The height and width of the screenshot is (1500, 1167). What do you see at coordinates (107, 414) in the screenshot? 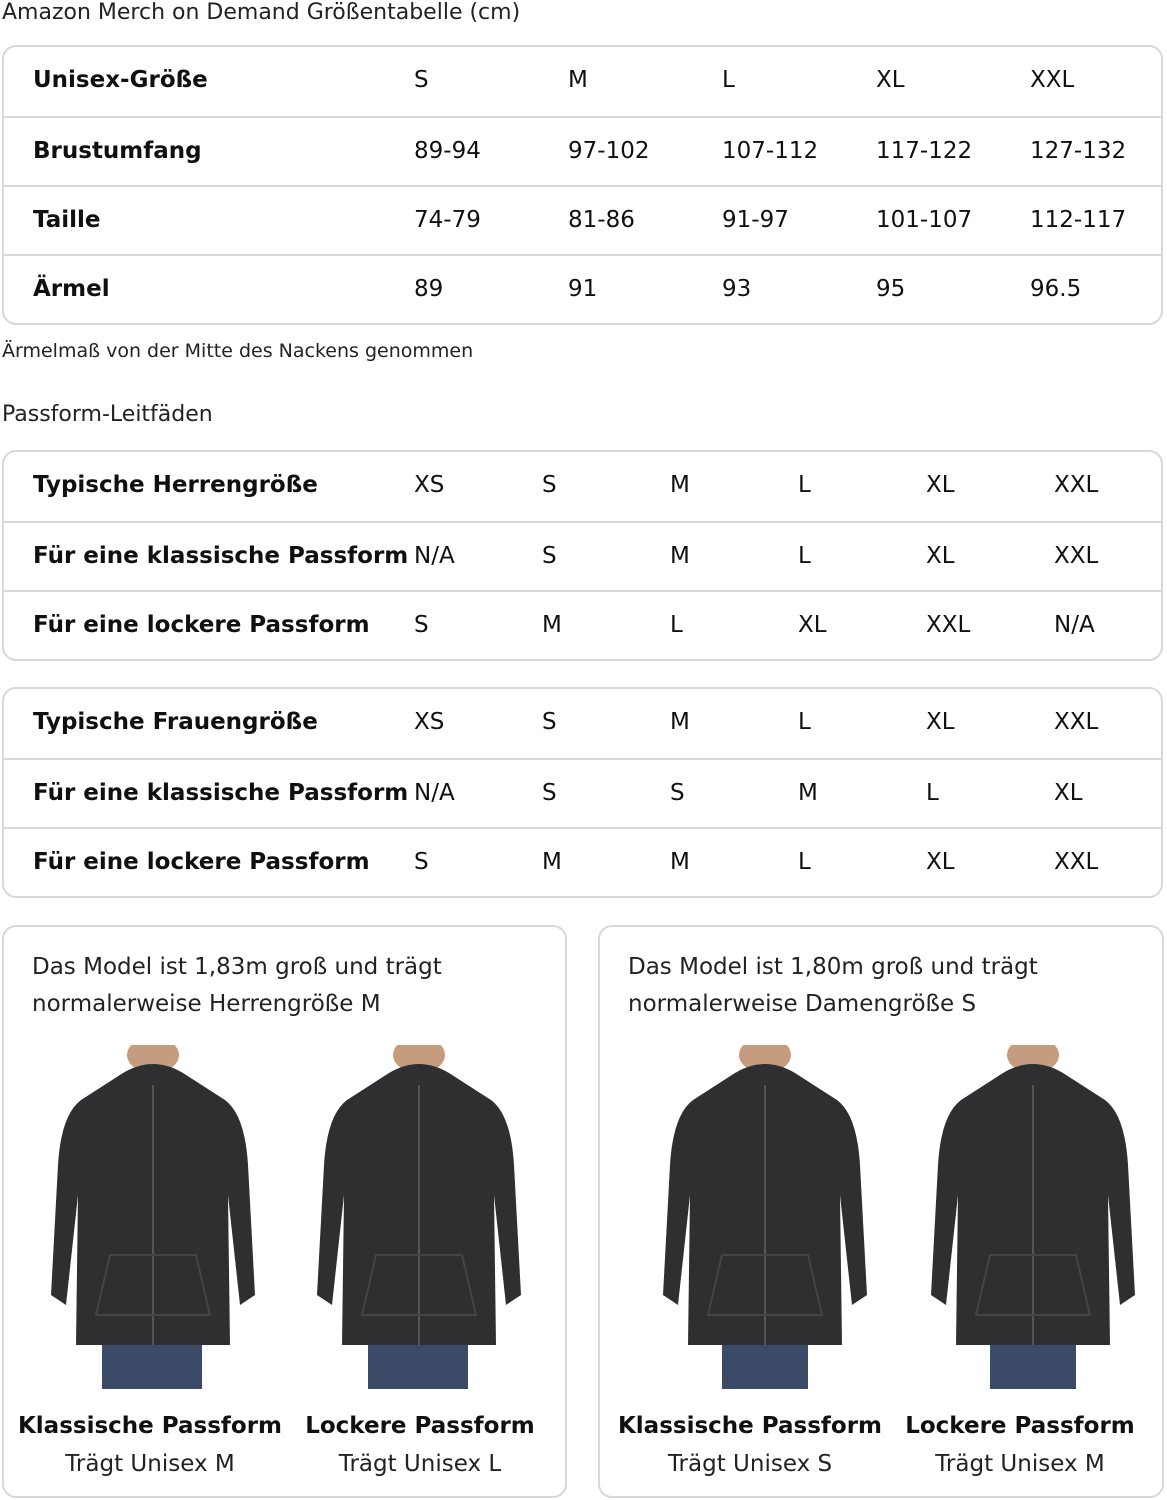
I see `fit-guide-title: Passform-Leitfäden` at bounding box center [107, 414].